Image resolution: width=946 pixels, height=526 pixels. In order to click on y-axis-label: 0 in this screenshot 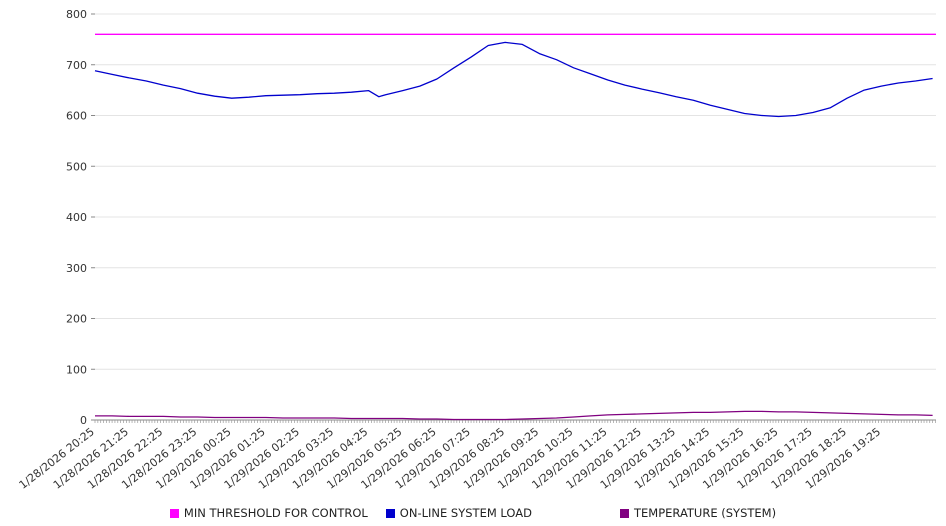, I will do `click(83, 420)`.